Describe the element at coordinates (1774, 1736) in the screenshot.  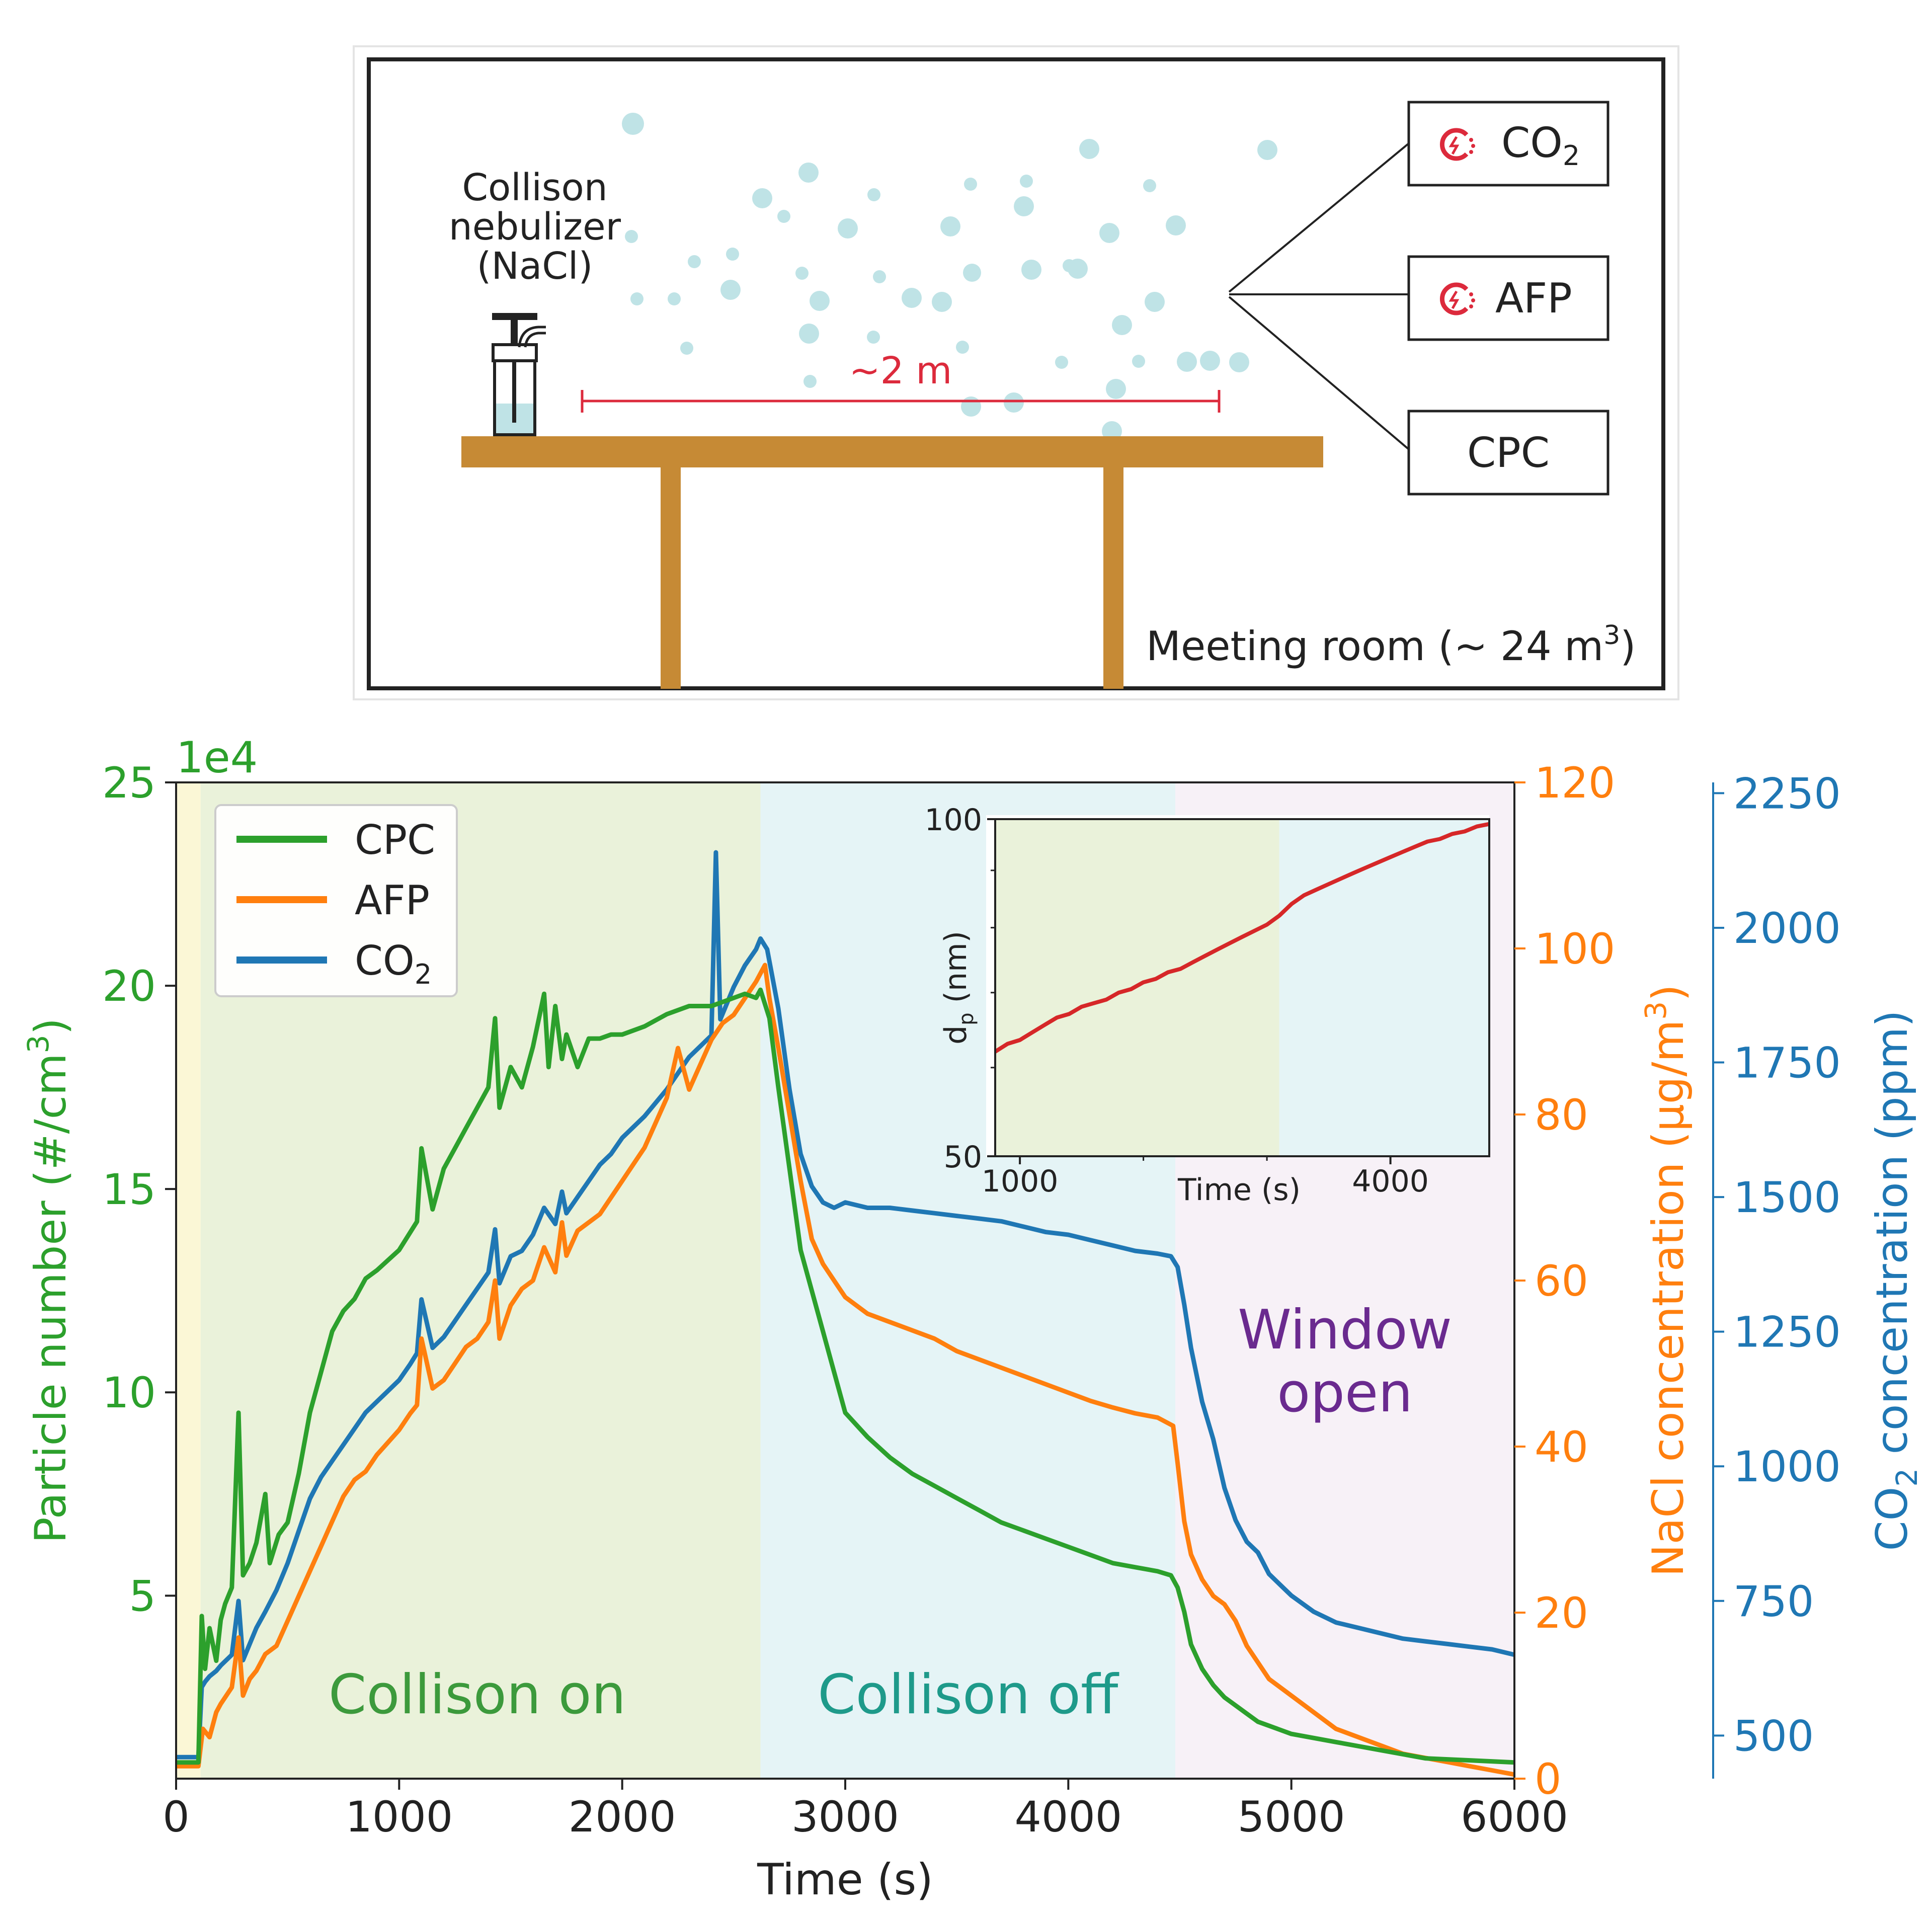
I see `right-2-tick-label: 500` at that location.